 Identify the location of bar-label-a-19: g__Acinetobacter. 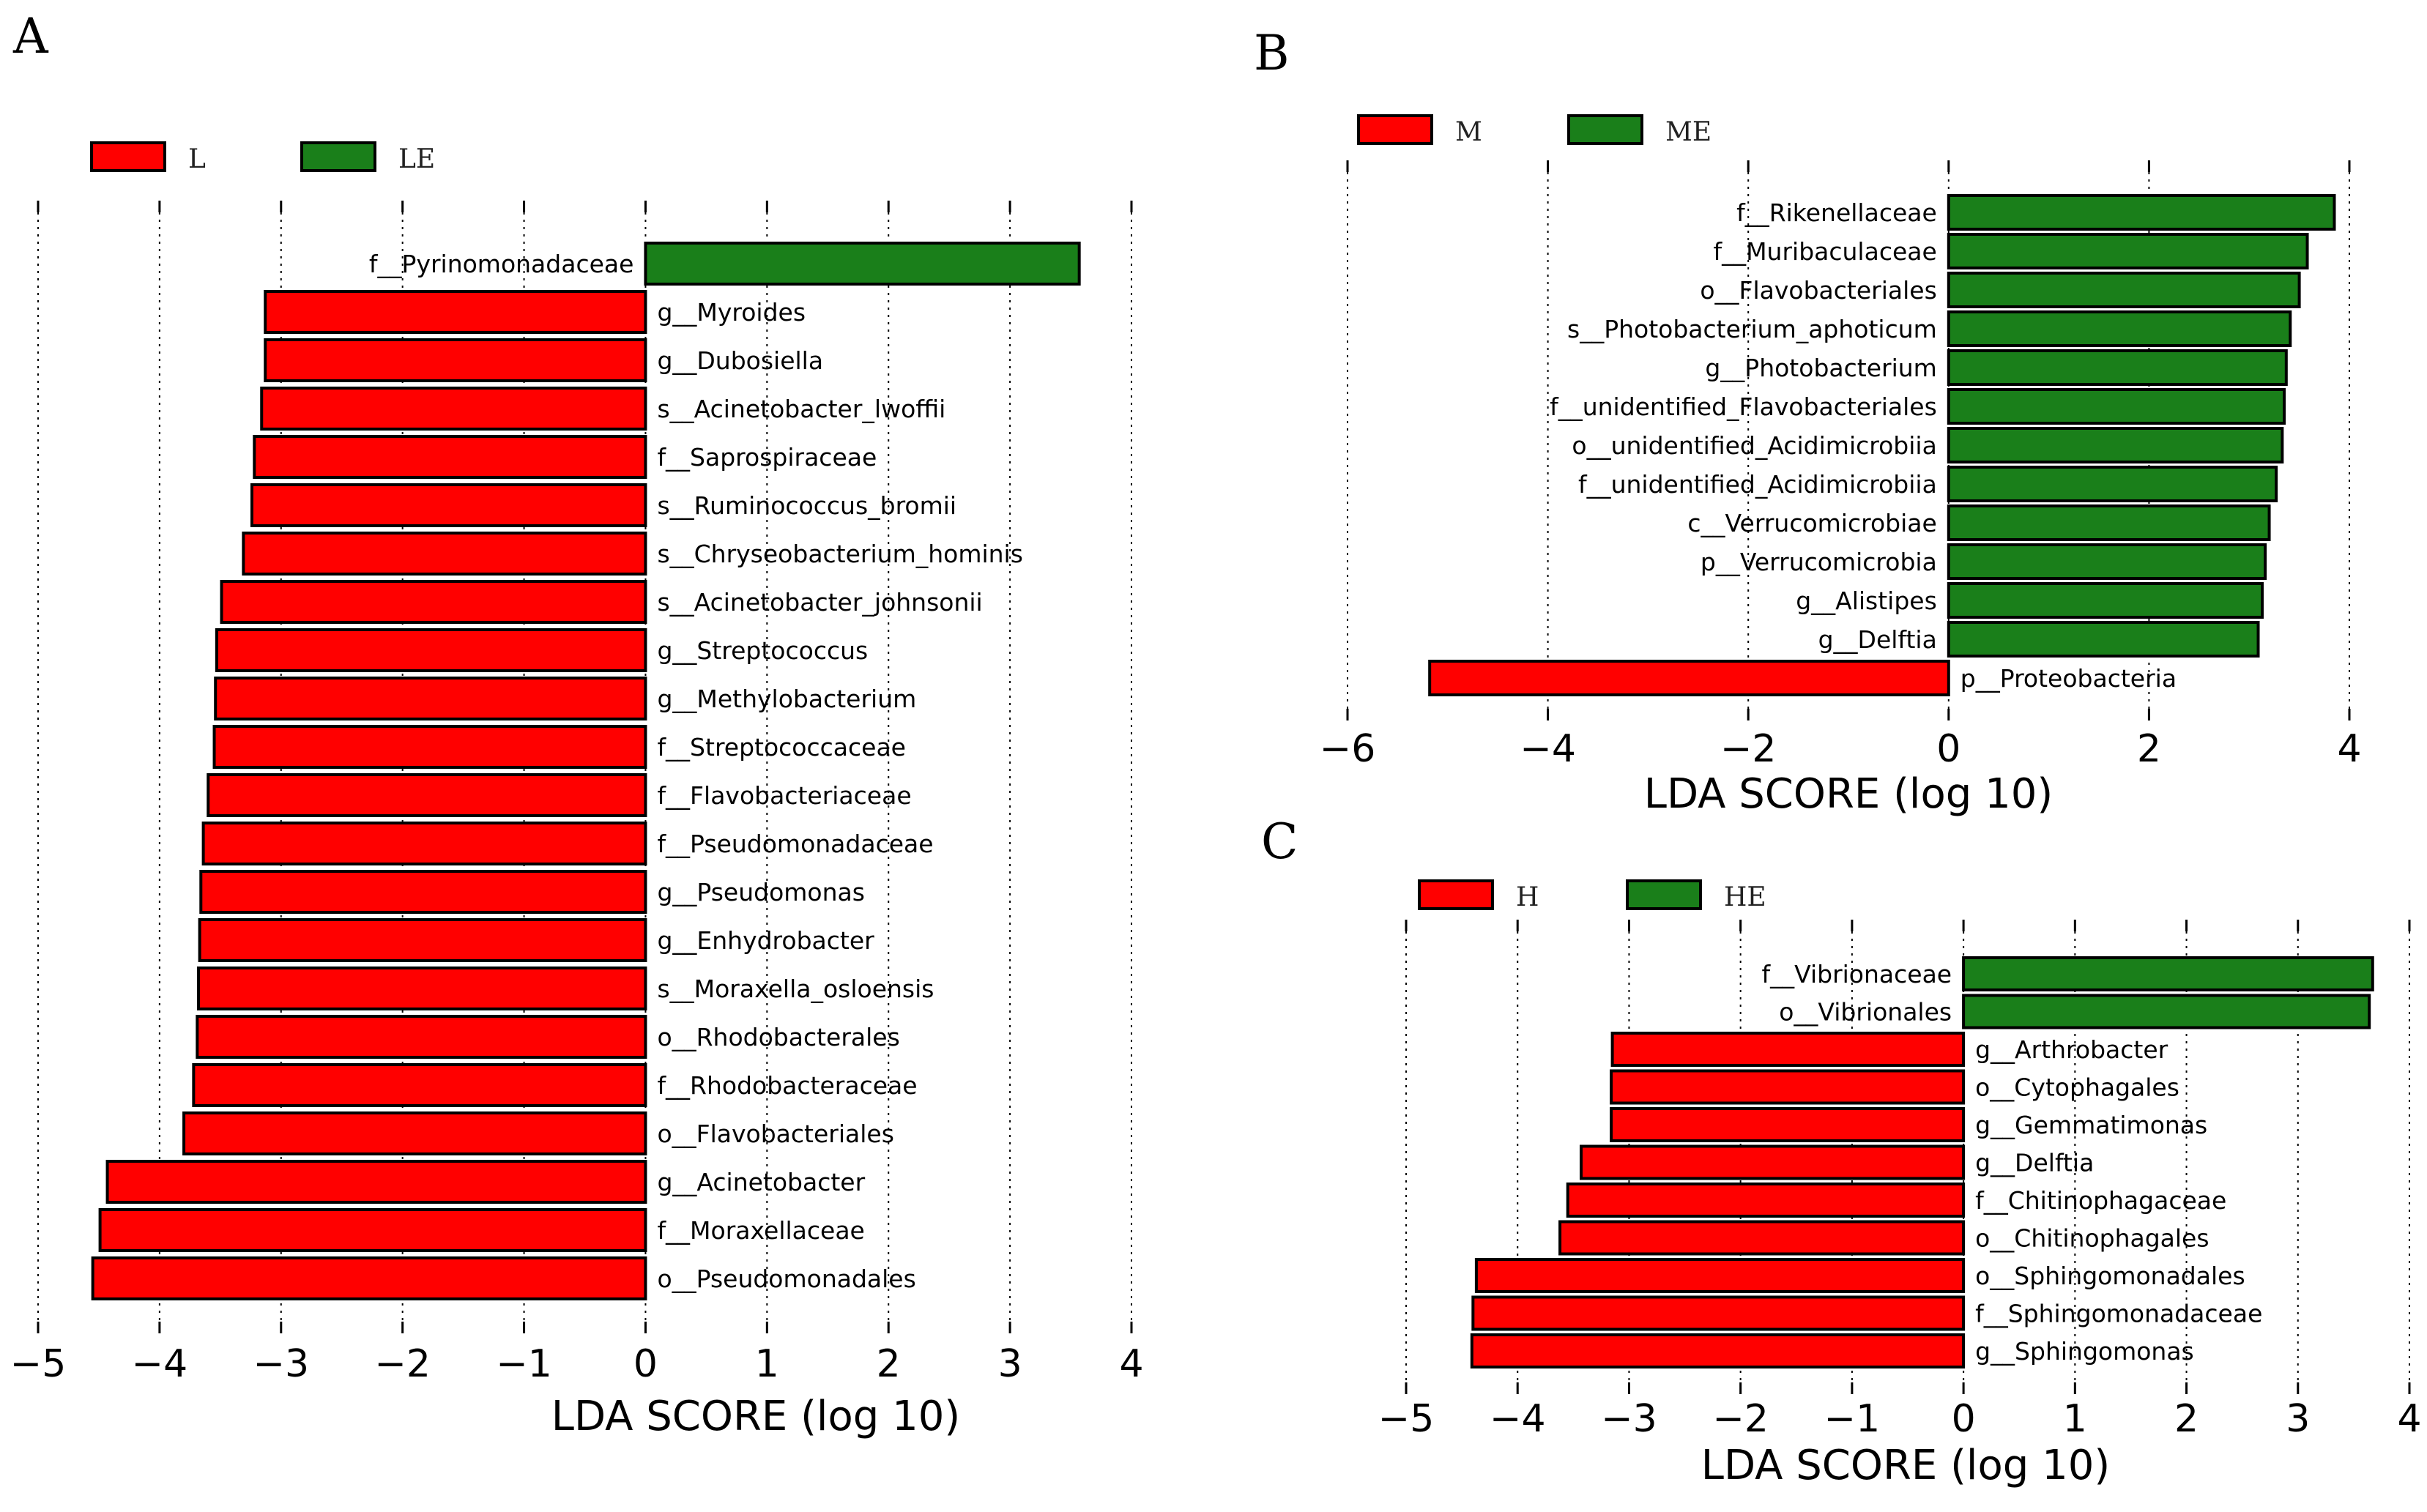
(761, 1182).